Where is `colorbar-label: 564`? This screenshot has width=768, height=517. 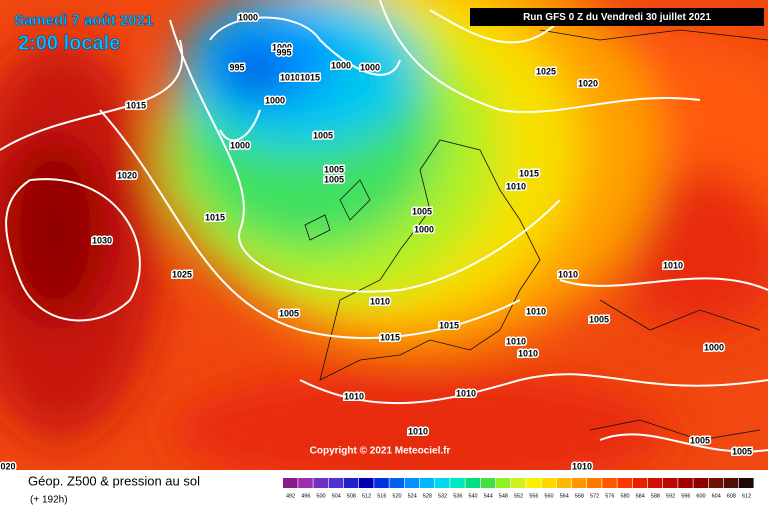
colorbar-label: 564 is located at coordinates (564, 496).